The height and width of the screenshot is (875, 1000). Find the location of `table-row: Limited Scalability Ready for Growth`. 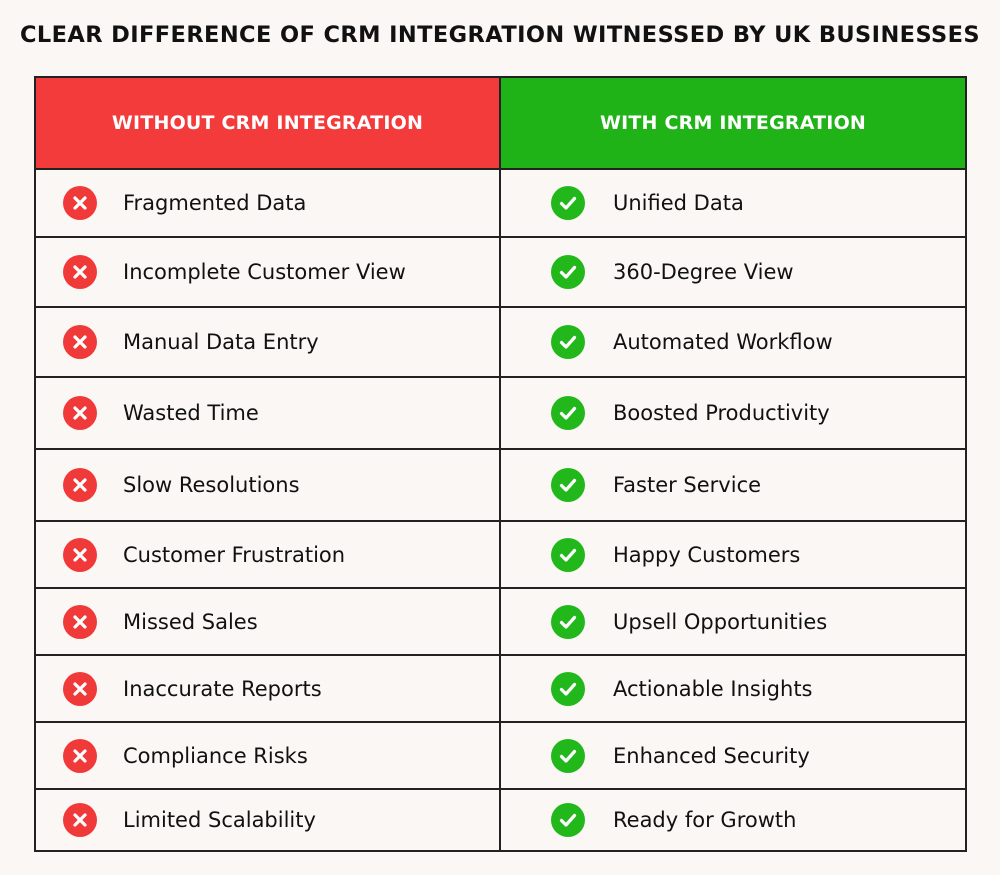

table-row: Limited Scalability Ready for Growth is located at coordinates (500, 820).